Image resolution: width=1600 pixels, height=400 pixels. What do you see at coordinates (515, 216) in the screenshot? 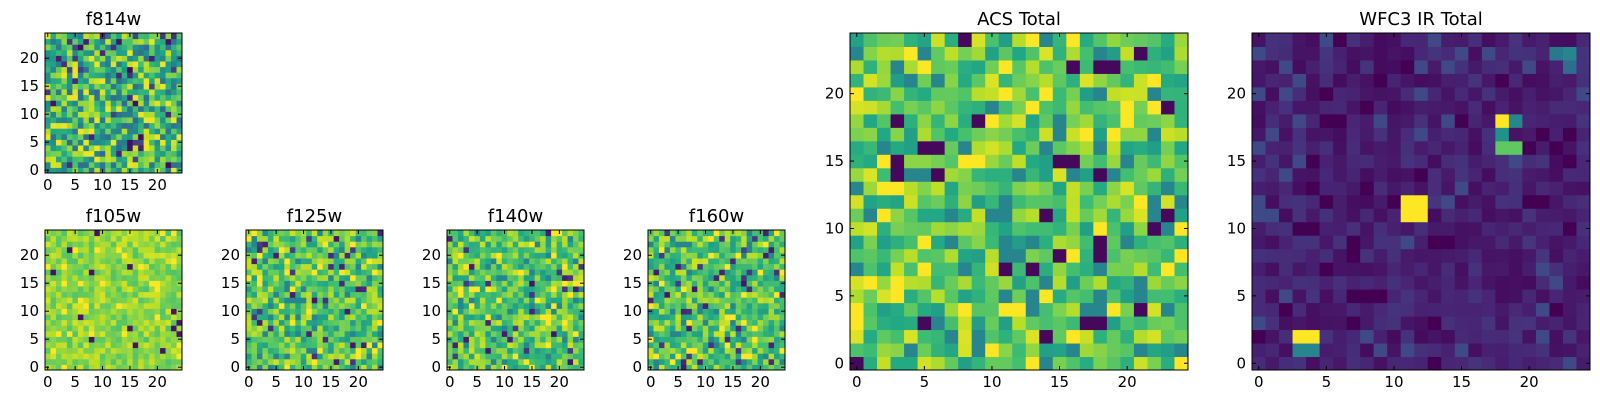
I see `panel-title: f140w` at bounding box center [515, 216].